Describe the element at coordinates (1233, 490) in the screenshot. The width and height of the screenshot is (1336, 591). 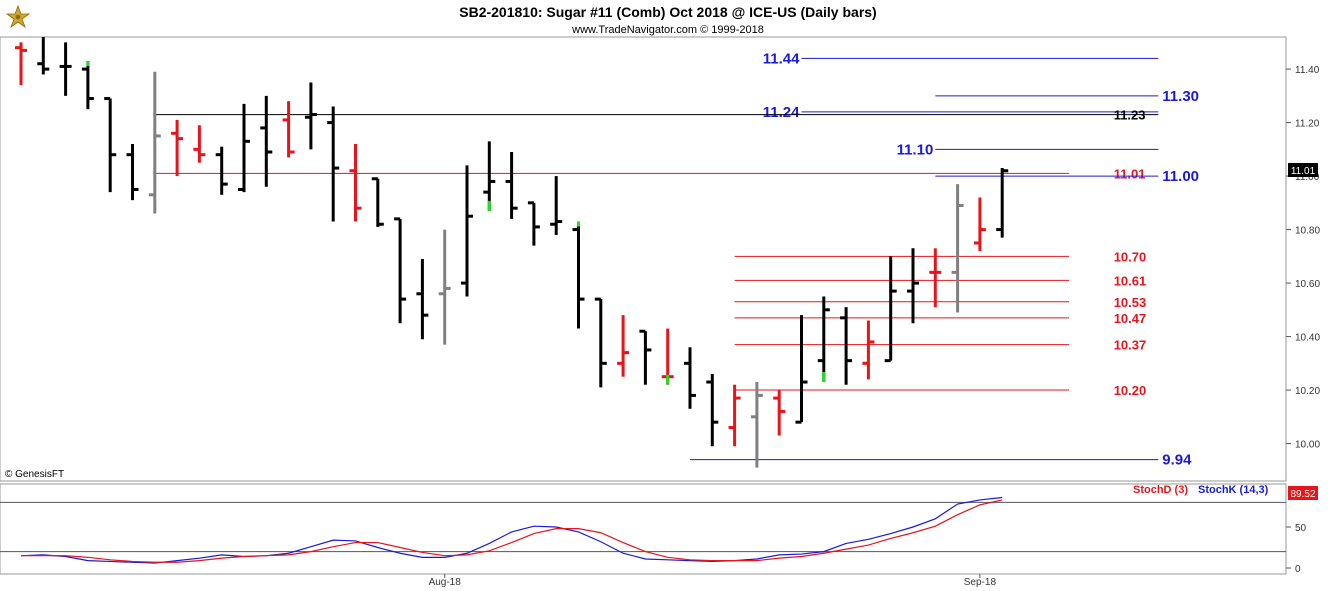
I see `legend-stochk: StochK (14,3)` at that location.